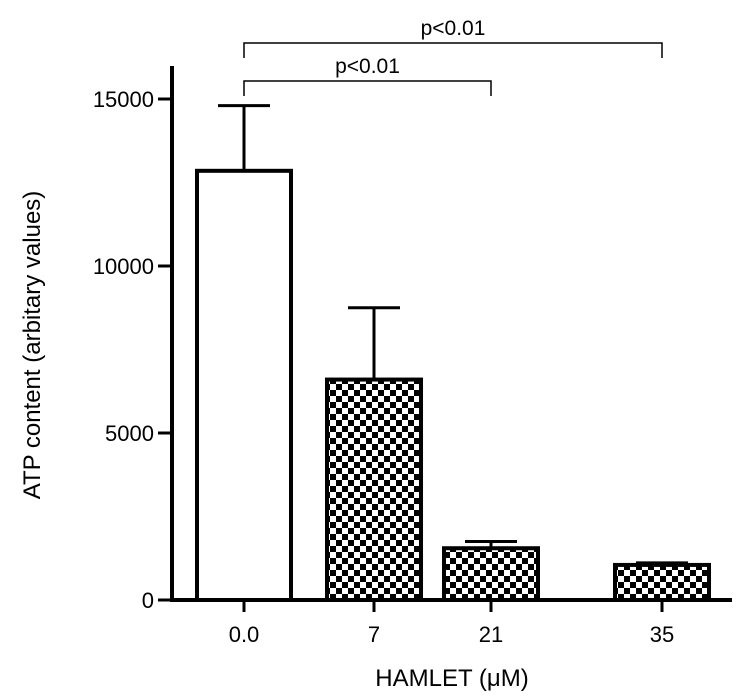 This screenshot has height=697, width=736. I want to click on x-tick-label-21: 21, so click(491, 634).